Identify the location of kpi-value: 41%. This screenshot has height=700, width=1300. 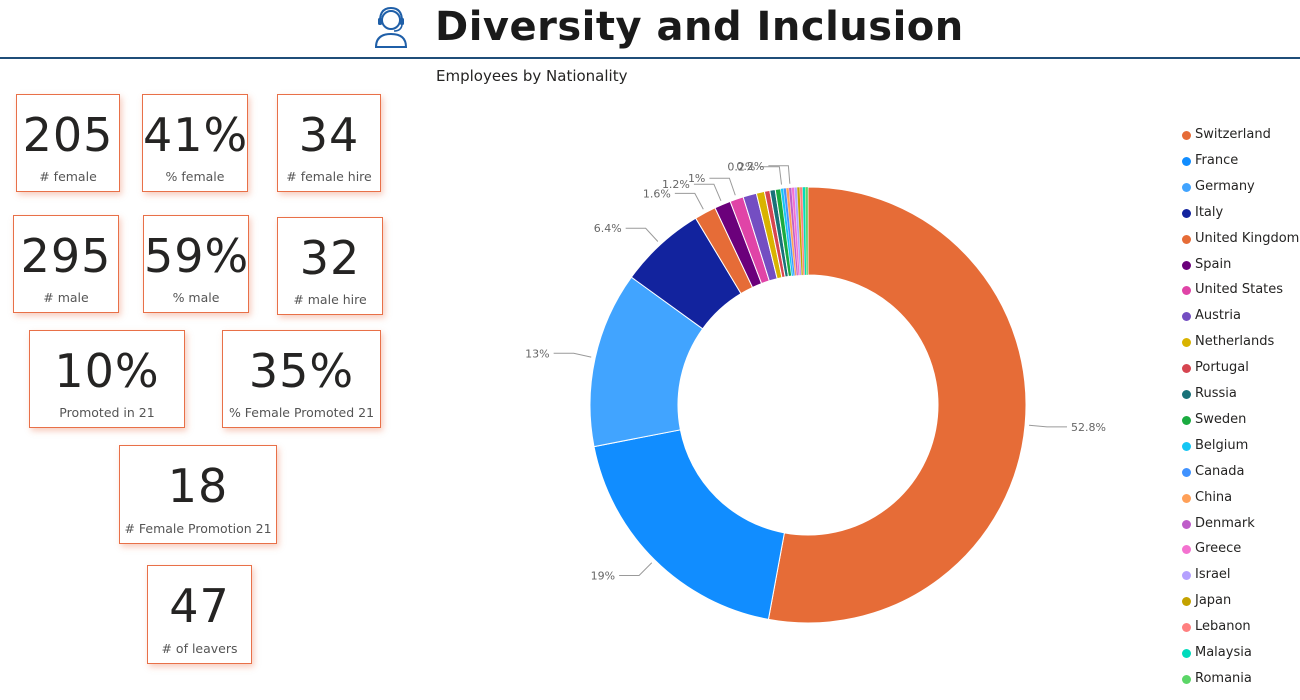
(196, 135).